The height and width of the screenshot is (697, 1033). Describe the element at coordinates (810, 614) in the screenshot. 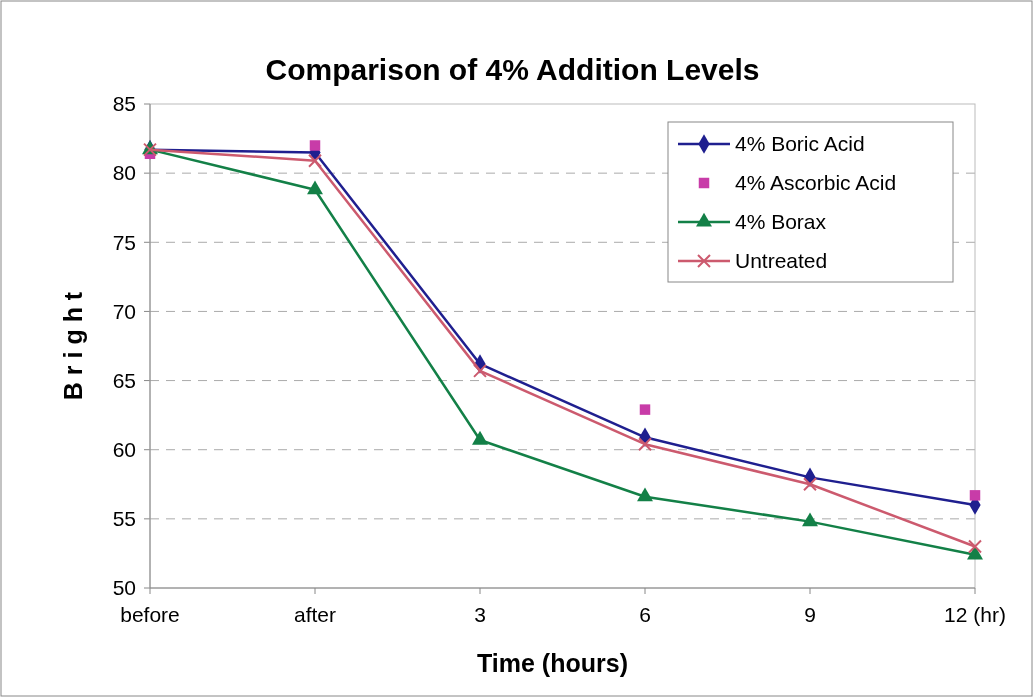

I see `x-tick-label: 9` at that location.